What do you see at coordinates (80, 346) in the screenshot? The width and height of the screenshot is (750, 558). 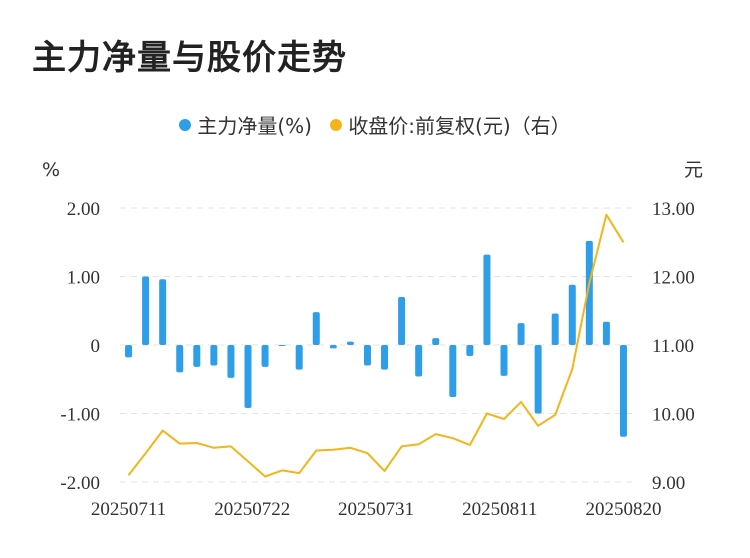 I see `left-axis: 2.00 1.00 0 -1.00 -2.00` at bounding box center [80, 346].